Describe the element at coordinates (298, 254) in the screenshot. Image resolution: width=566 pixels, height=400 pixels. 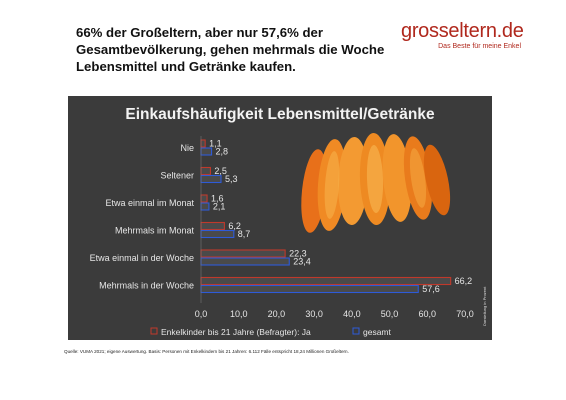
I see `data-label: 22,3` at that location.